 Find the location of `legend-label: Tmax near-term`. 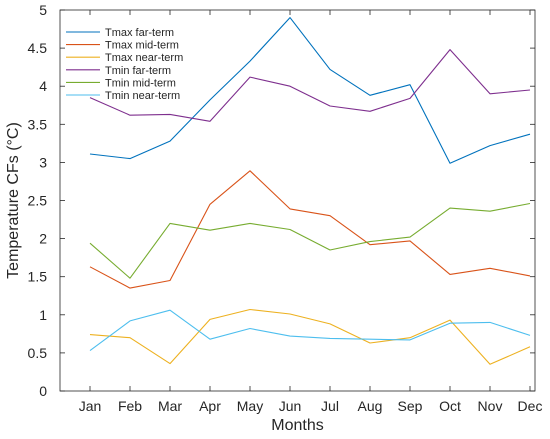

legend-label: Tmax near-term is located at coordinates (144, 58).